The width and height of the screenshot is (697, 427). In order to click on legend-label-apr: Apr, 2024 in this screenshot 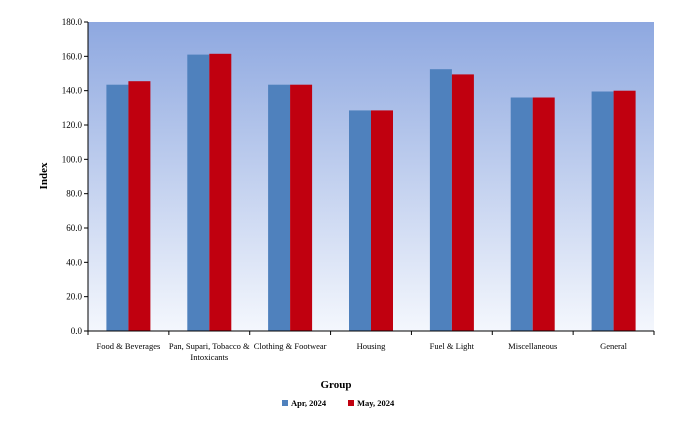, I will do `click(309, 403)`.